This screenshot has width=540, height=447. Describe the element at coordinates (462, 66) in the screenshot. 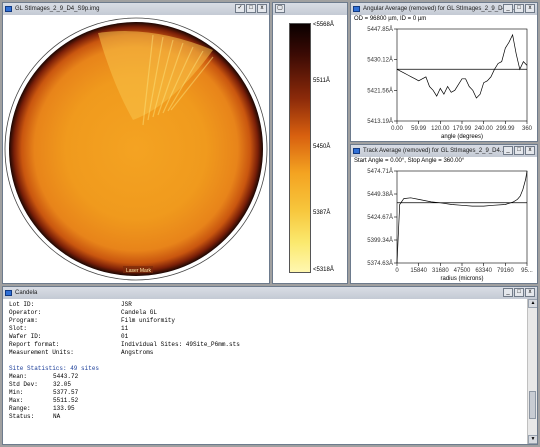

I see `angular-series-line` at that location.